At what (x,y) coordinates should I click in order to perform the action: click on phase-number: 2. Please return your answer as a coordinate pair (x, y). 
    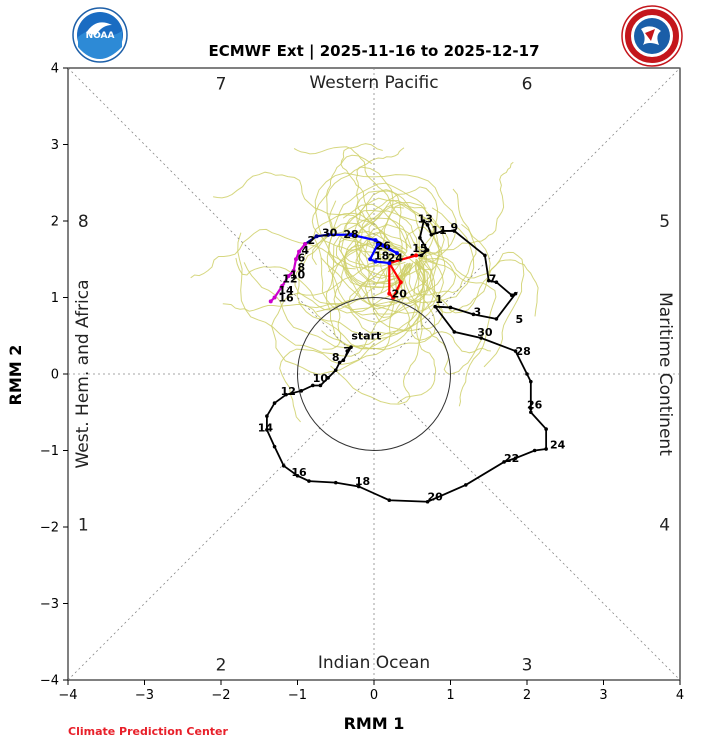
    Looking at the image, I should click on (221, 666).